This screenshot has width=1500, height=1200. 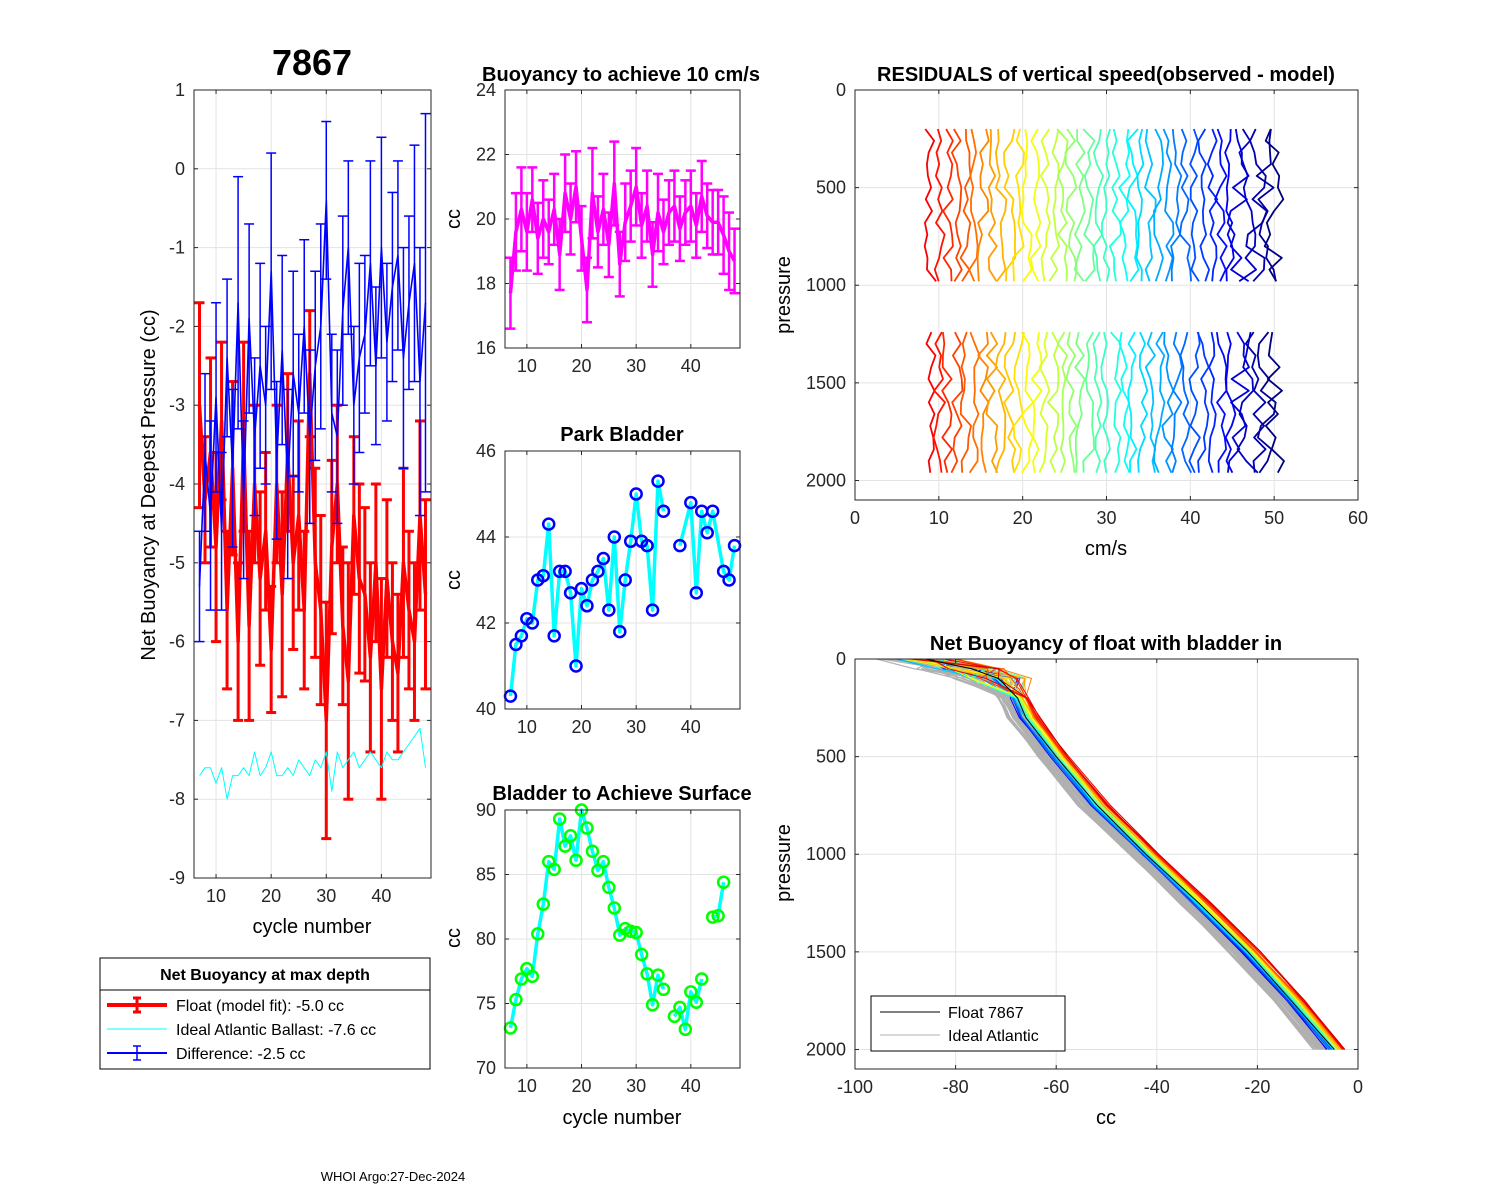 I want to click on x-tick-label: 30, so click(x=636, y=1086).